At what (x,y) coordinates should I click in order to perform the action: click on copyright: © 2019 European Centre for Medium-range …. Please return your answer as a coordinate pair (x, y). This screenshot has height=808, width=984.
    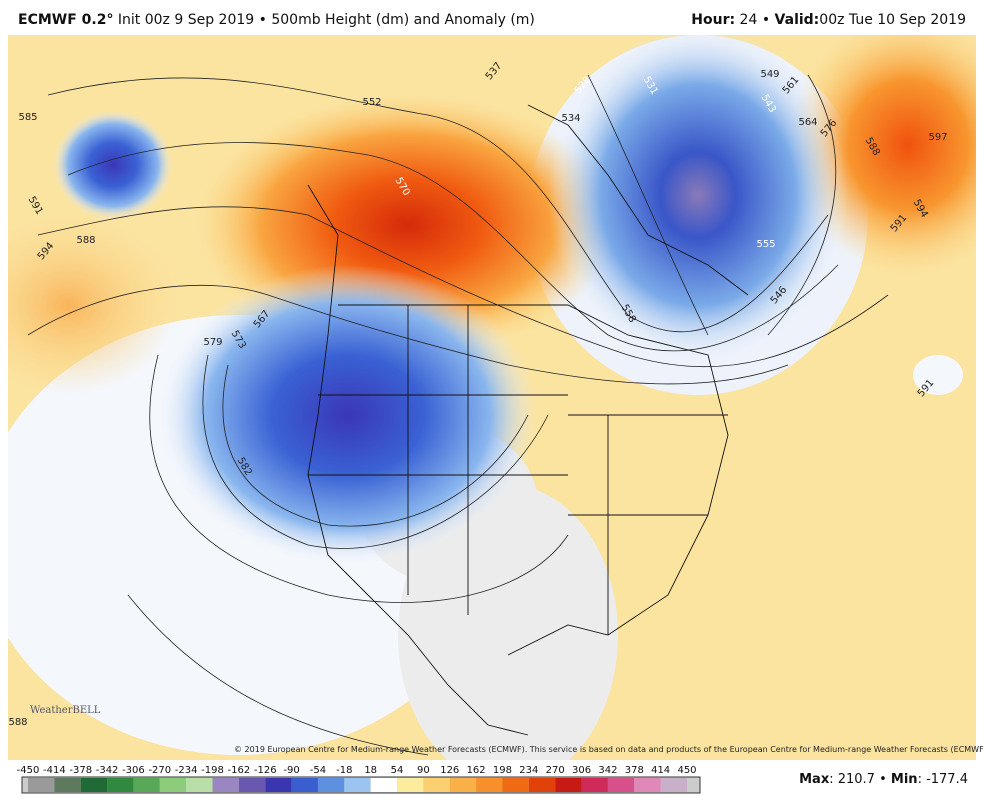
    Looking at the image, I should click on (609, 749).